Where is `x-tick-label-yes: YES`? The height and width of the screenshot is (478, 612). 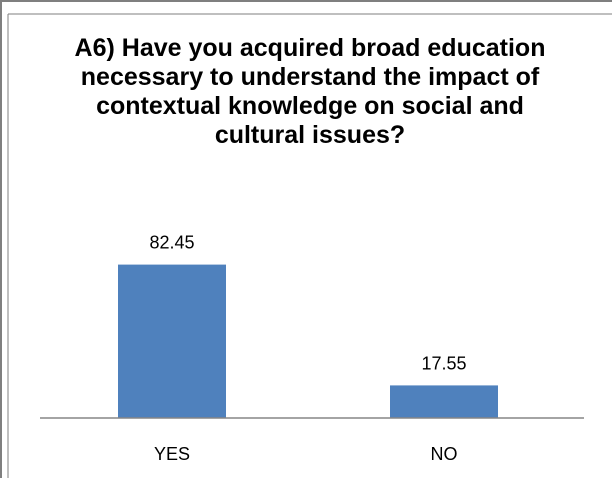 x-tick-label-yes: YES is located at coordinates (172, 454).